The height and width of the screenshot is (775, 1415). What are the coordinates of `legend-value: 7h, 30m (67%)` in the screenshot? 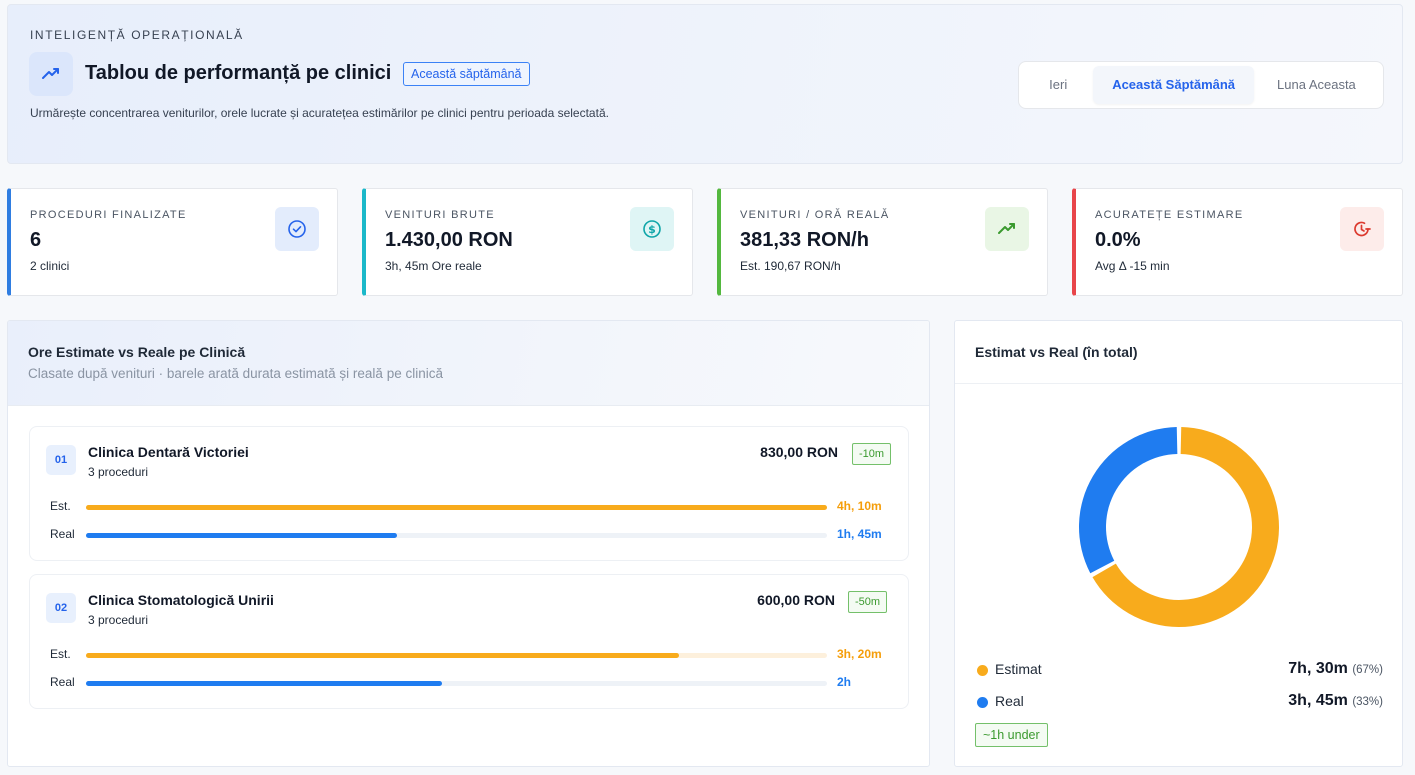 It's located at (1335, 669).